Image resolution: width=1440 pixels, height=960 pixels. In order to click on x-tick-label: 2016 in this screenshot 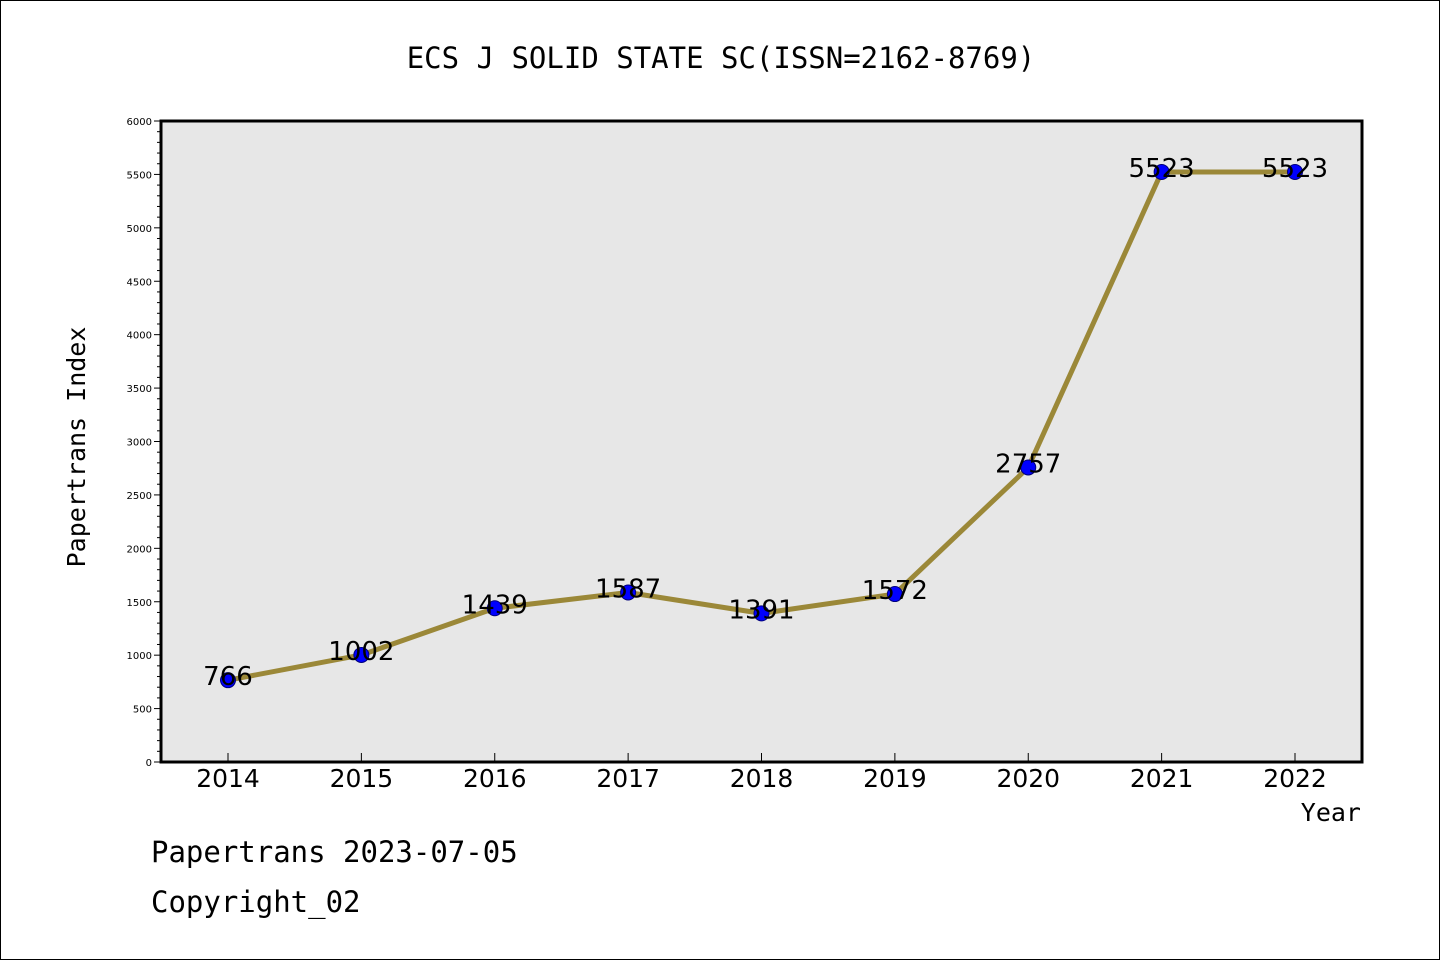, I will do `click(495, 778)`.